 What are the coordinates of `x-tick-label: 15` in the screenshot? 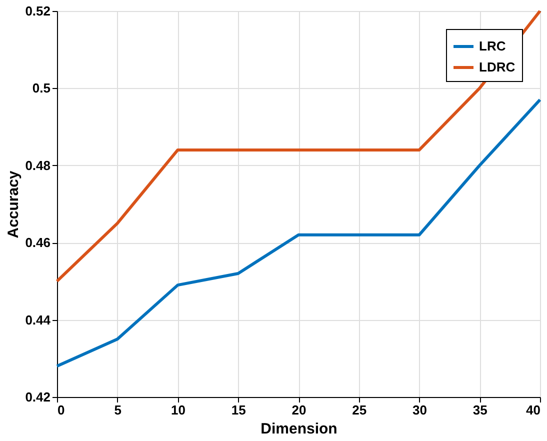 It's located at (238, 410).